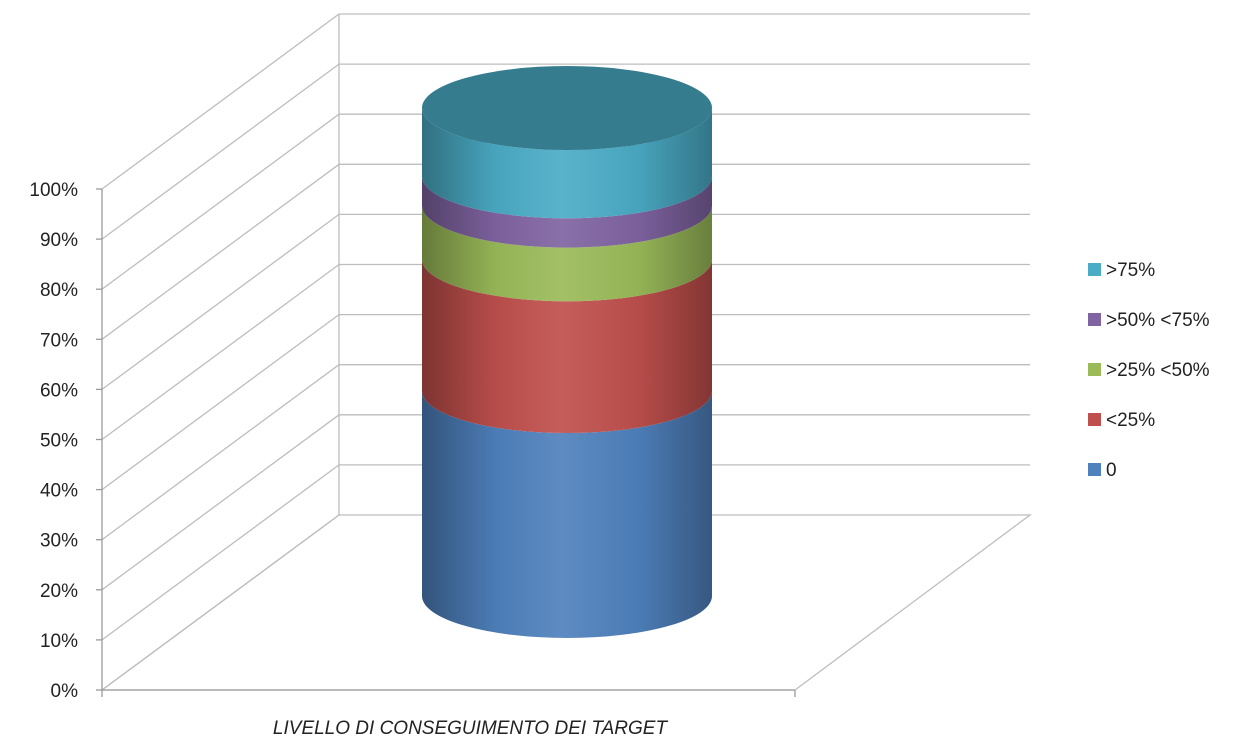 This screenshot has height=739, width=1236. I want to click on y-tick-label: 80%, so click(59, 290).